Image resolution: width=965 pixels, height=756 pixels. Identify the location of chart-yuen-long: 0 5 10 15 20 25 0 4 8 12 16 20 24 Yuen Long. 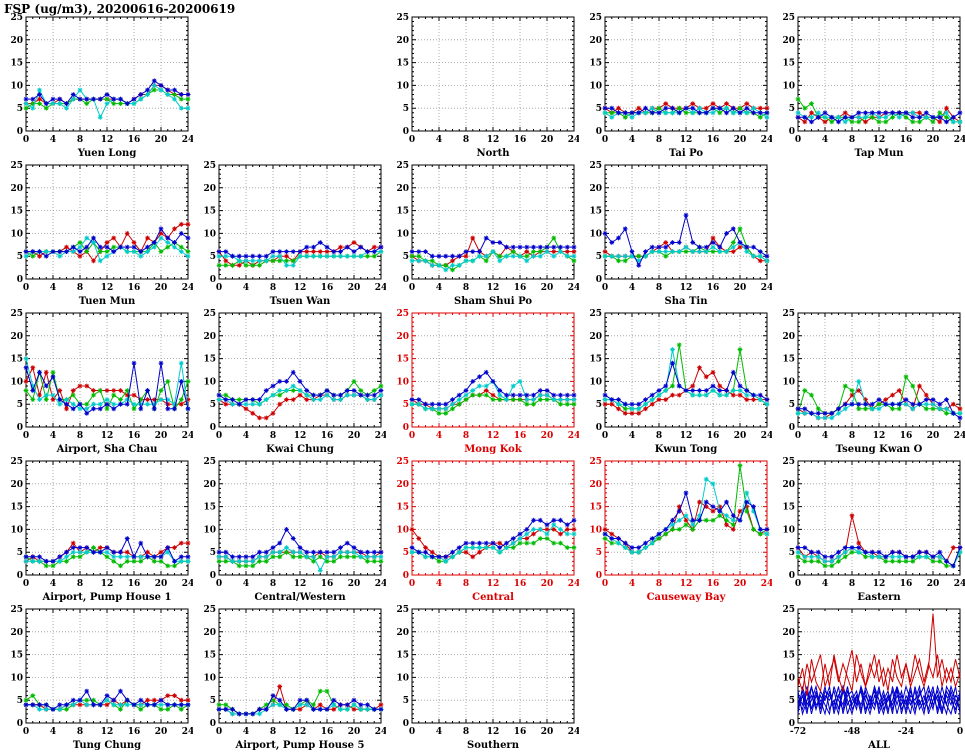
(97, 86).